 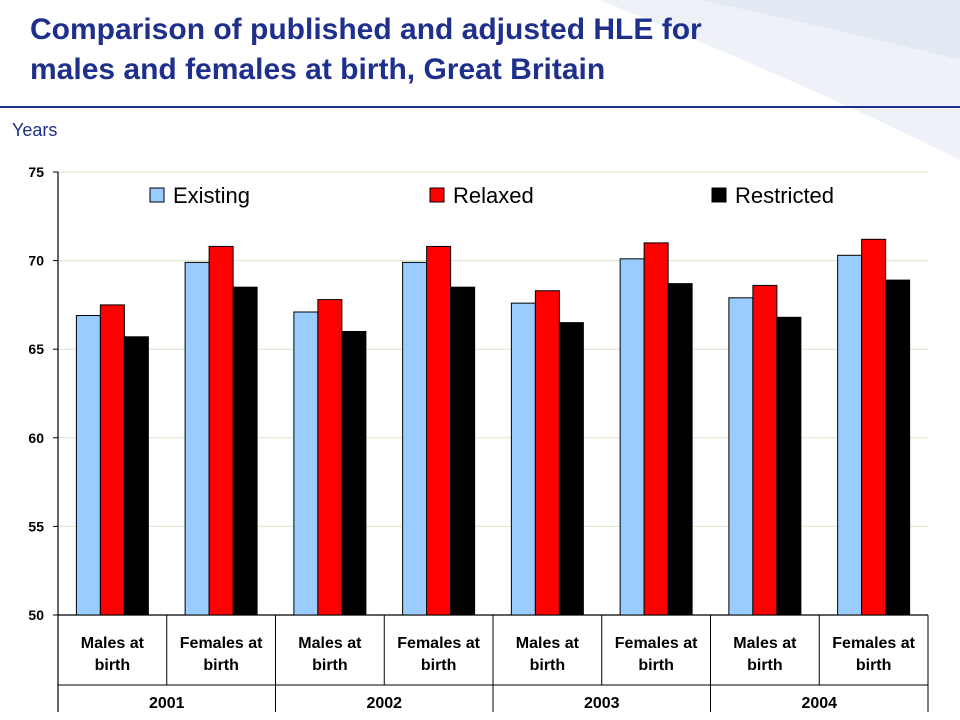 I want to click on legend-swatch-restricted, so click(x=719, y=195).